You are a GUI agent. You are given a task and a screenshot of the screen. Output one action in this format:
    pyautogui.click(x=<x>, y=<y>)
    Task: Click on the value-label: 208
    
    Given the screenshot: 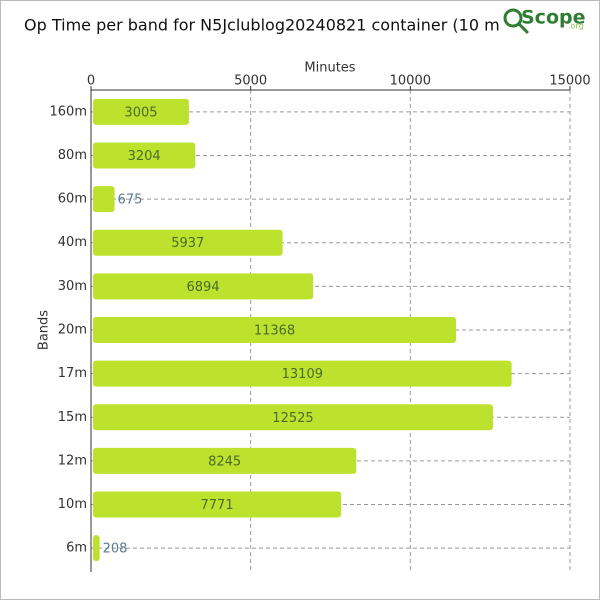 What is the action you would take?
    pyautogui.click(x=115, y=549)
    